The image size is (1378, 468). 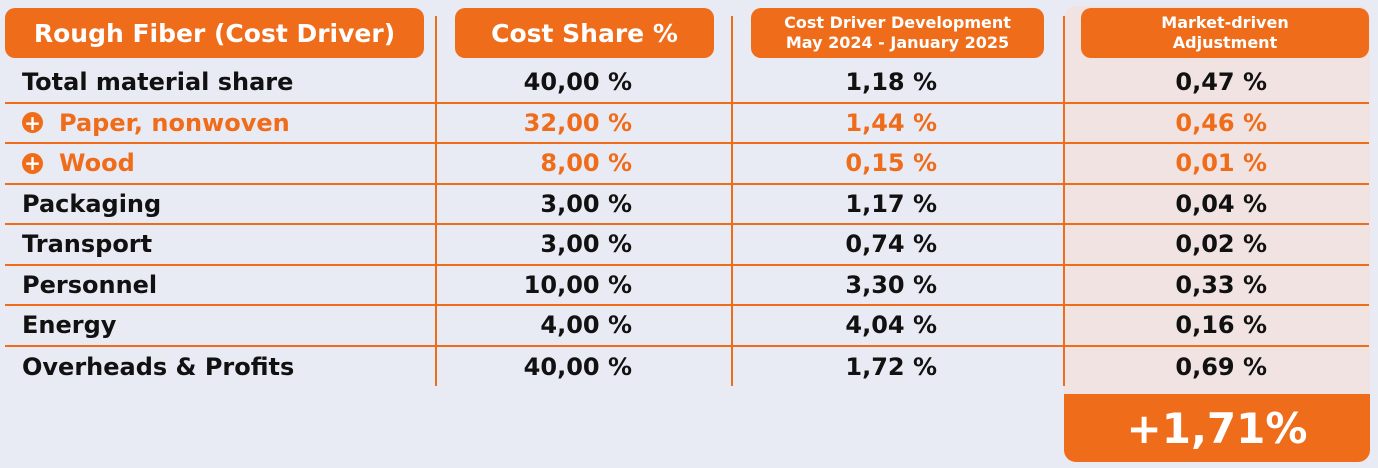 What do you see at coordinates (687, 326) in the screenshot?
I see `table-row: Energy 4,00 % 4,04 % 0,16 %` at bounding box center [687, 326].